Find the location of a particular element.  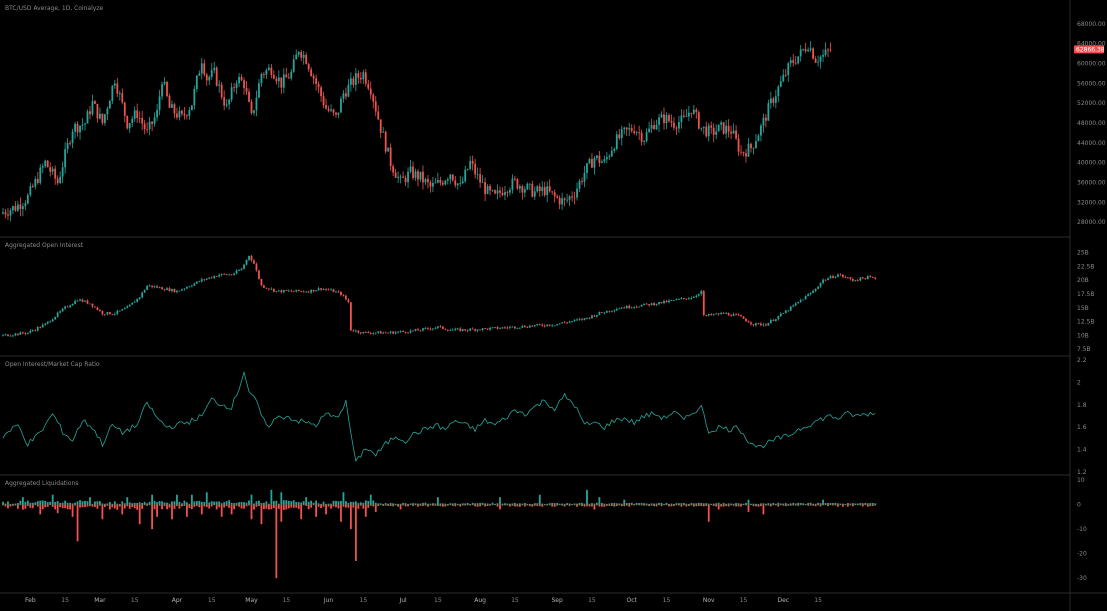

x-tick-label: May is located at coordinates (251, 600).